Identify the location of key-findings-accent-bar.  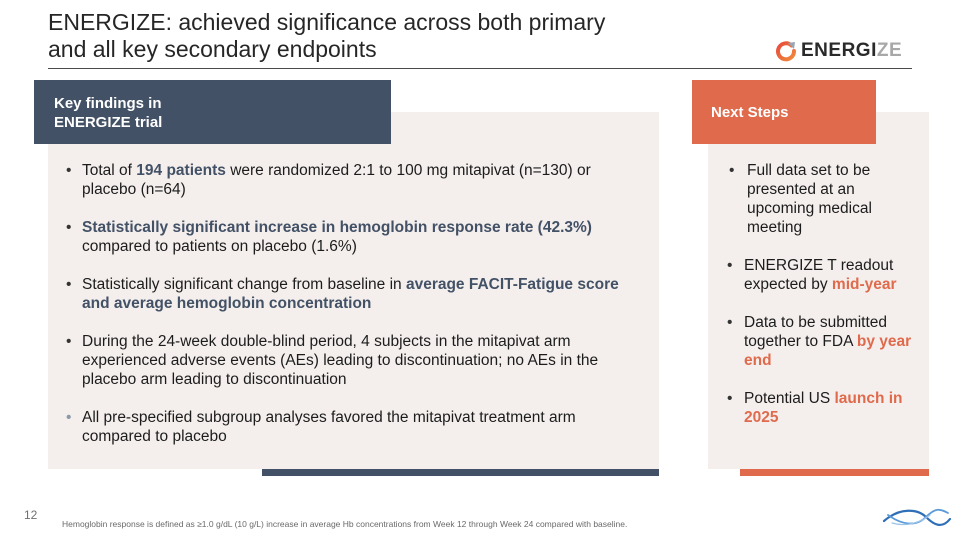
(460, 472).